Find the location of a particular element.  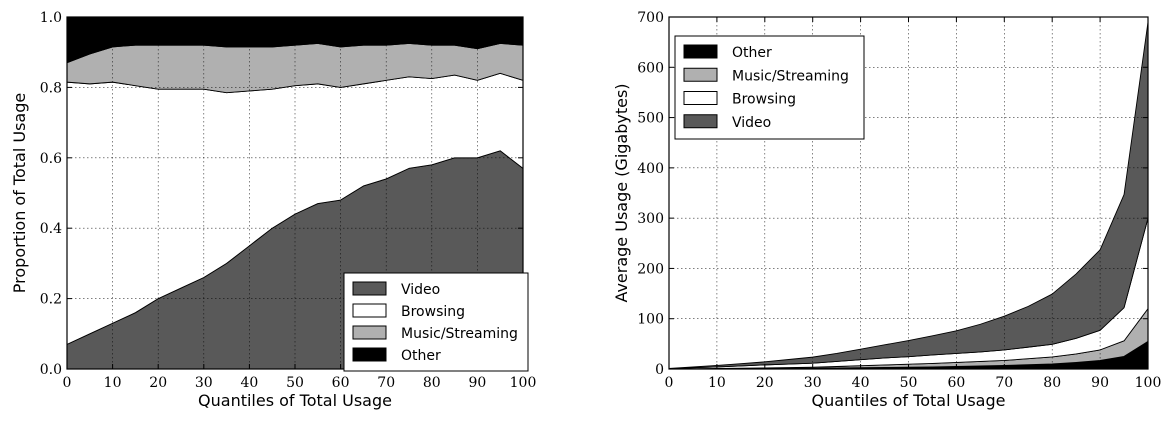

y-tick-label: 0.6 is located at coordinates (51, 159).